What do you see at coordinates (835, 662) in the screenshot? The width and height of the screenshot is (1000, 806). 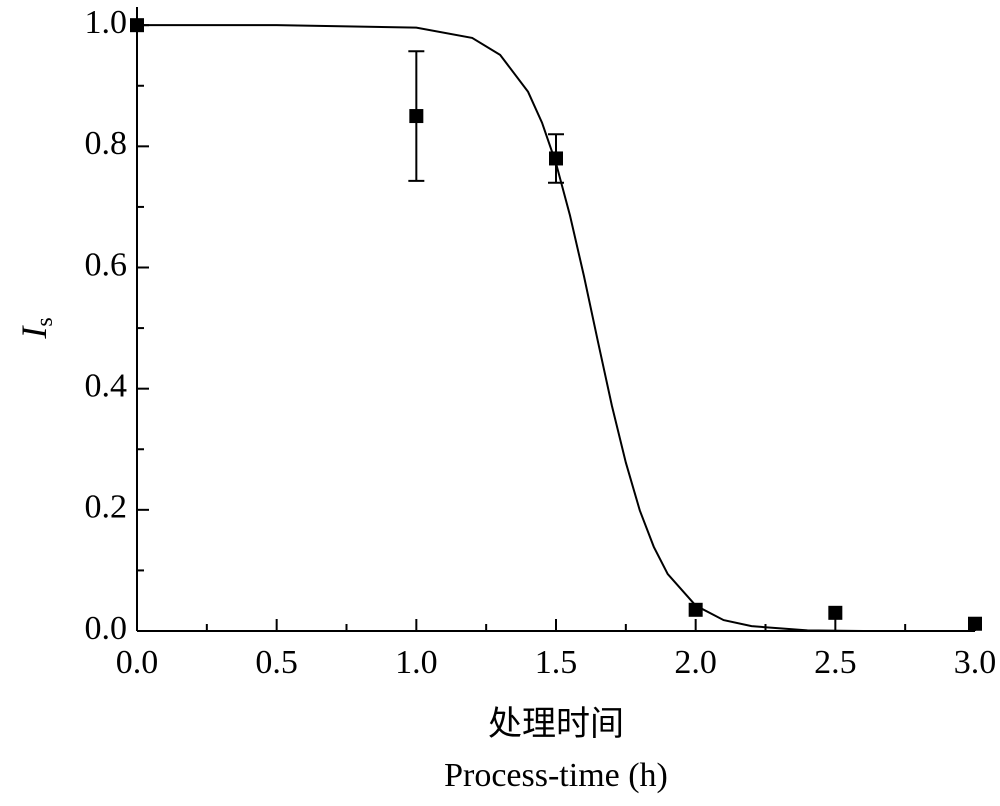 I see `x-tick-label: 2.5` at bounding box center [835, 662].